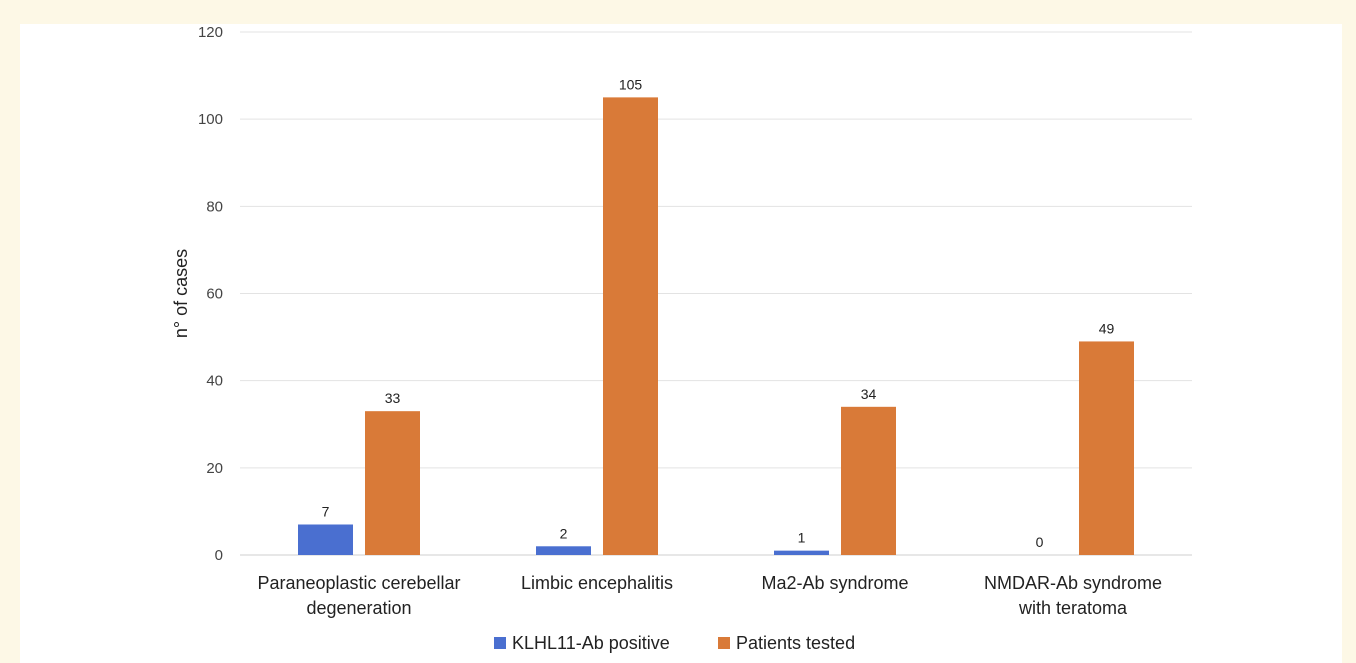  Describe the element at coordinates (795, 643) in the screenshot. I see `legend-label: Patients tested` at that location.